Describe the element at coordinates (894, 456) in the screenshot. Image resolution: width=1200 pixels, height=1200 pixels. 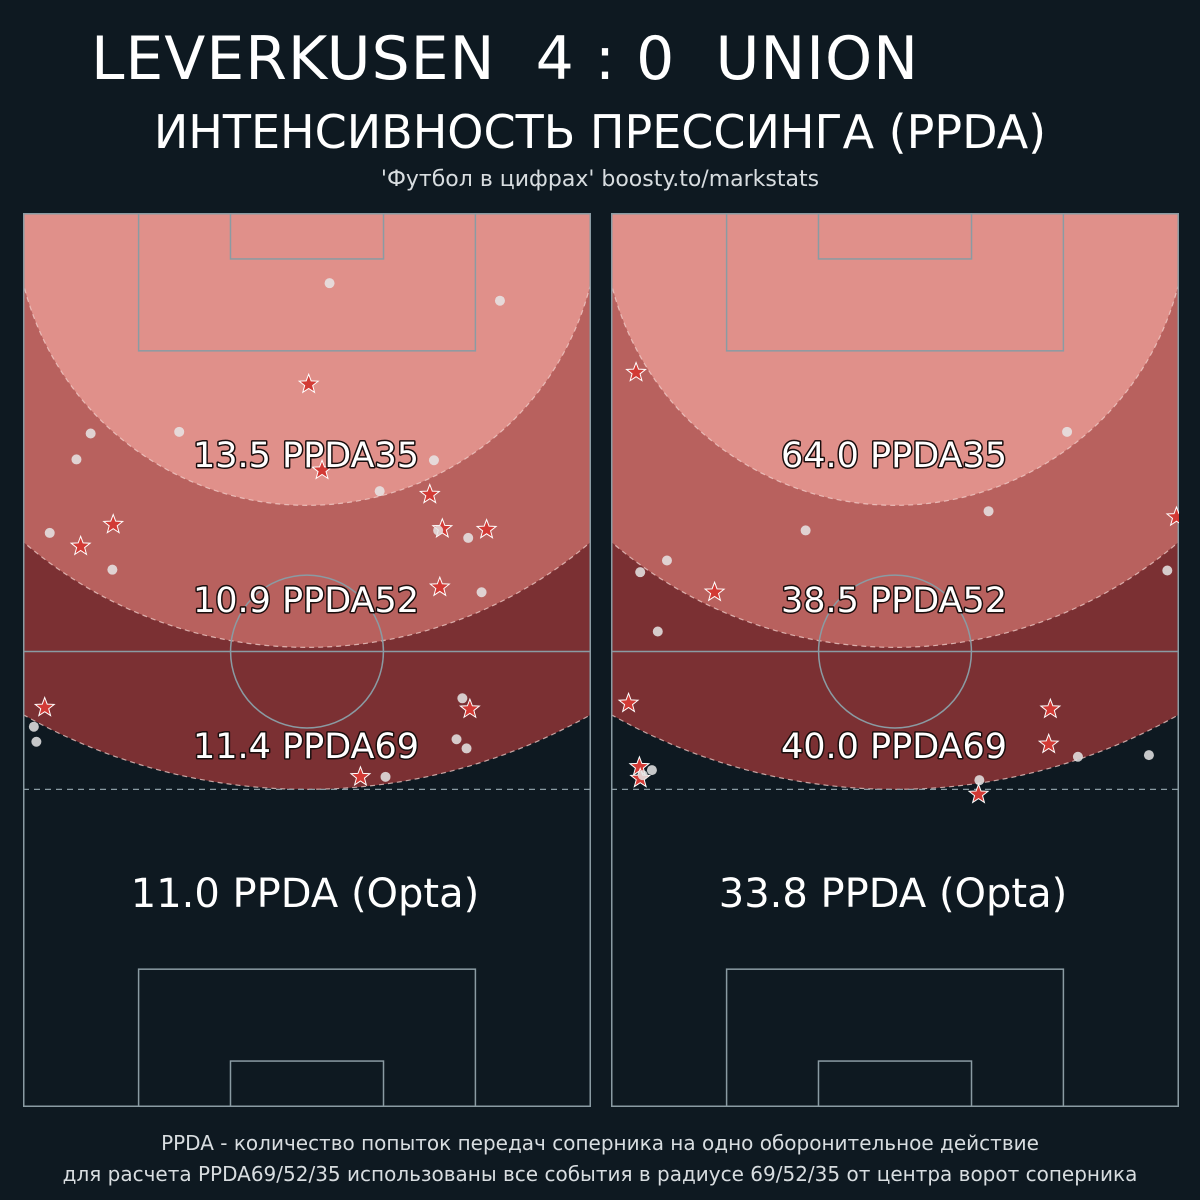
I see `zone-label-ppda35: 64.0 PPDA35` at that location.